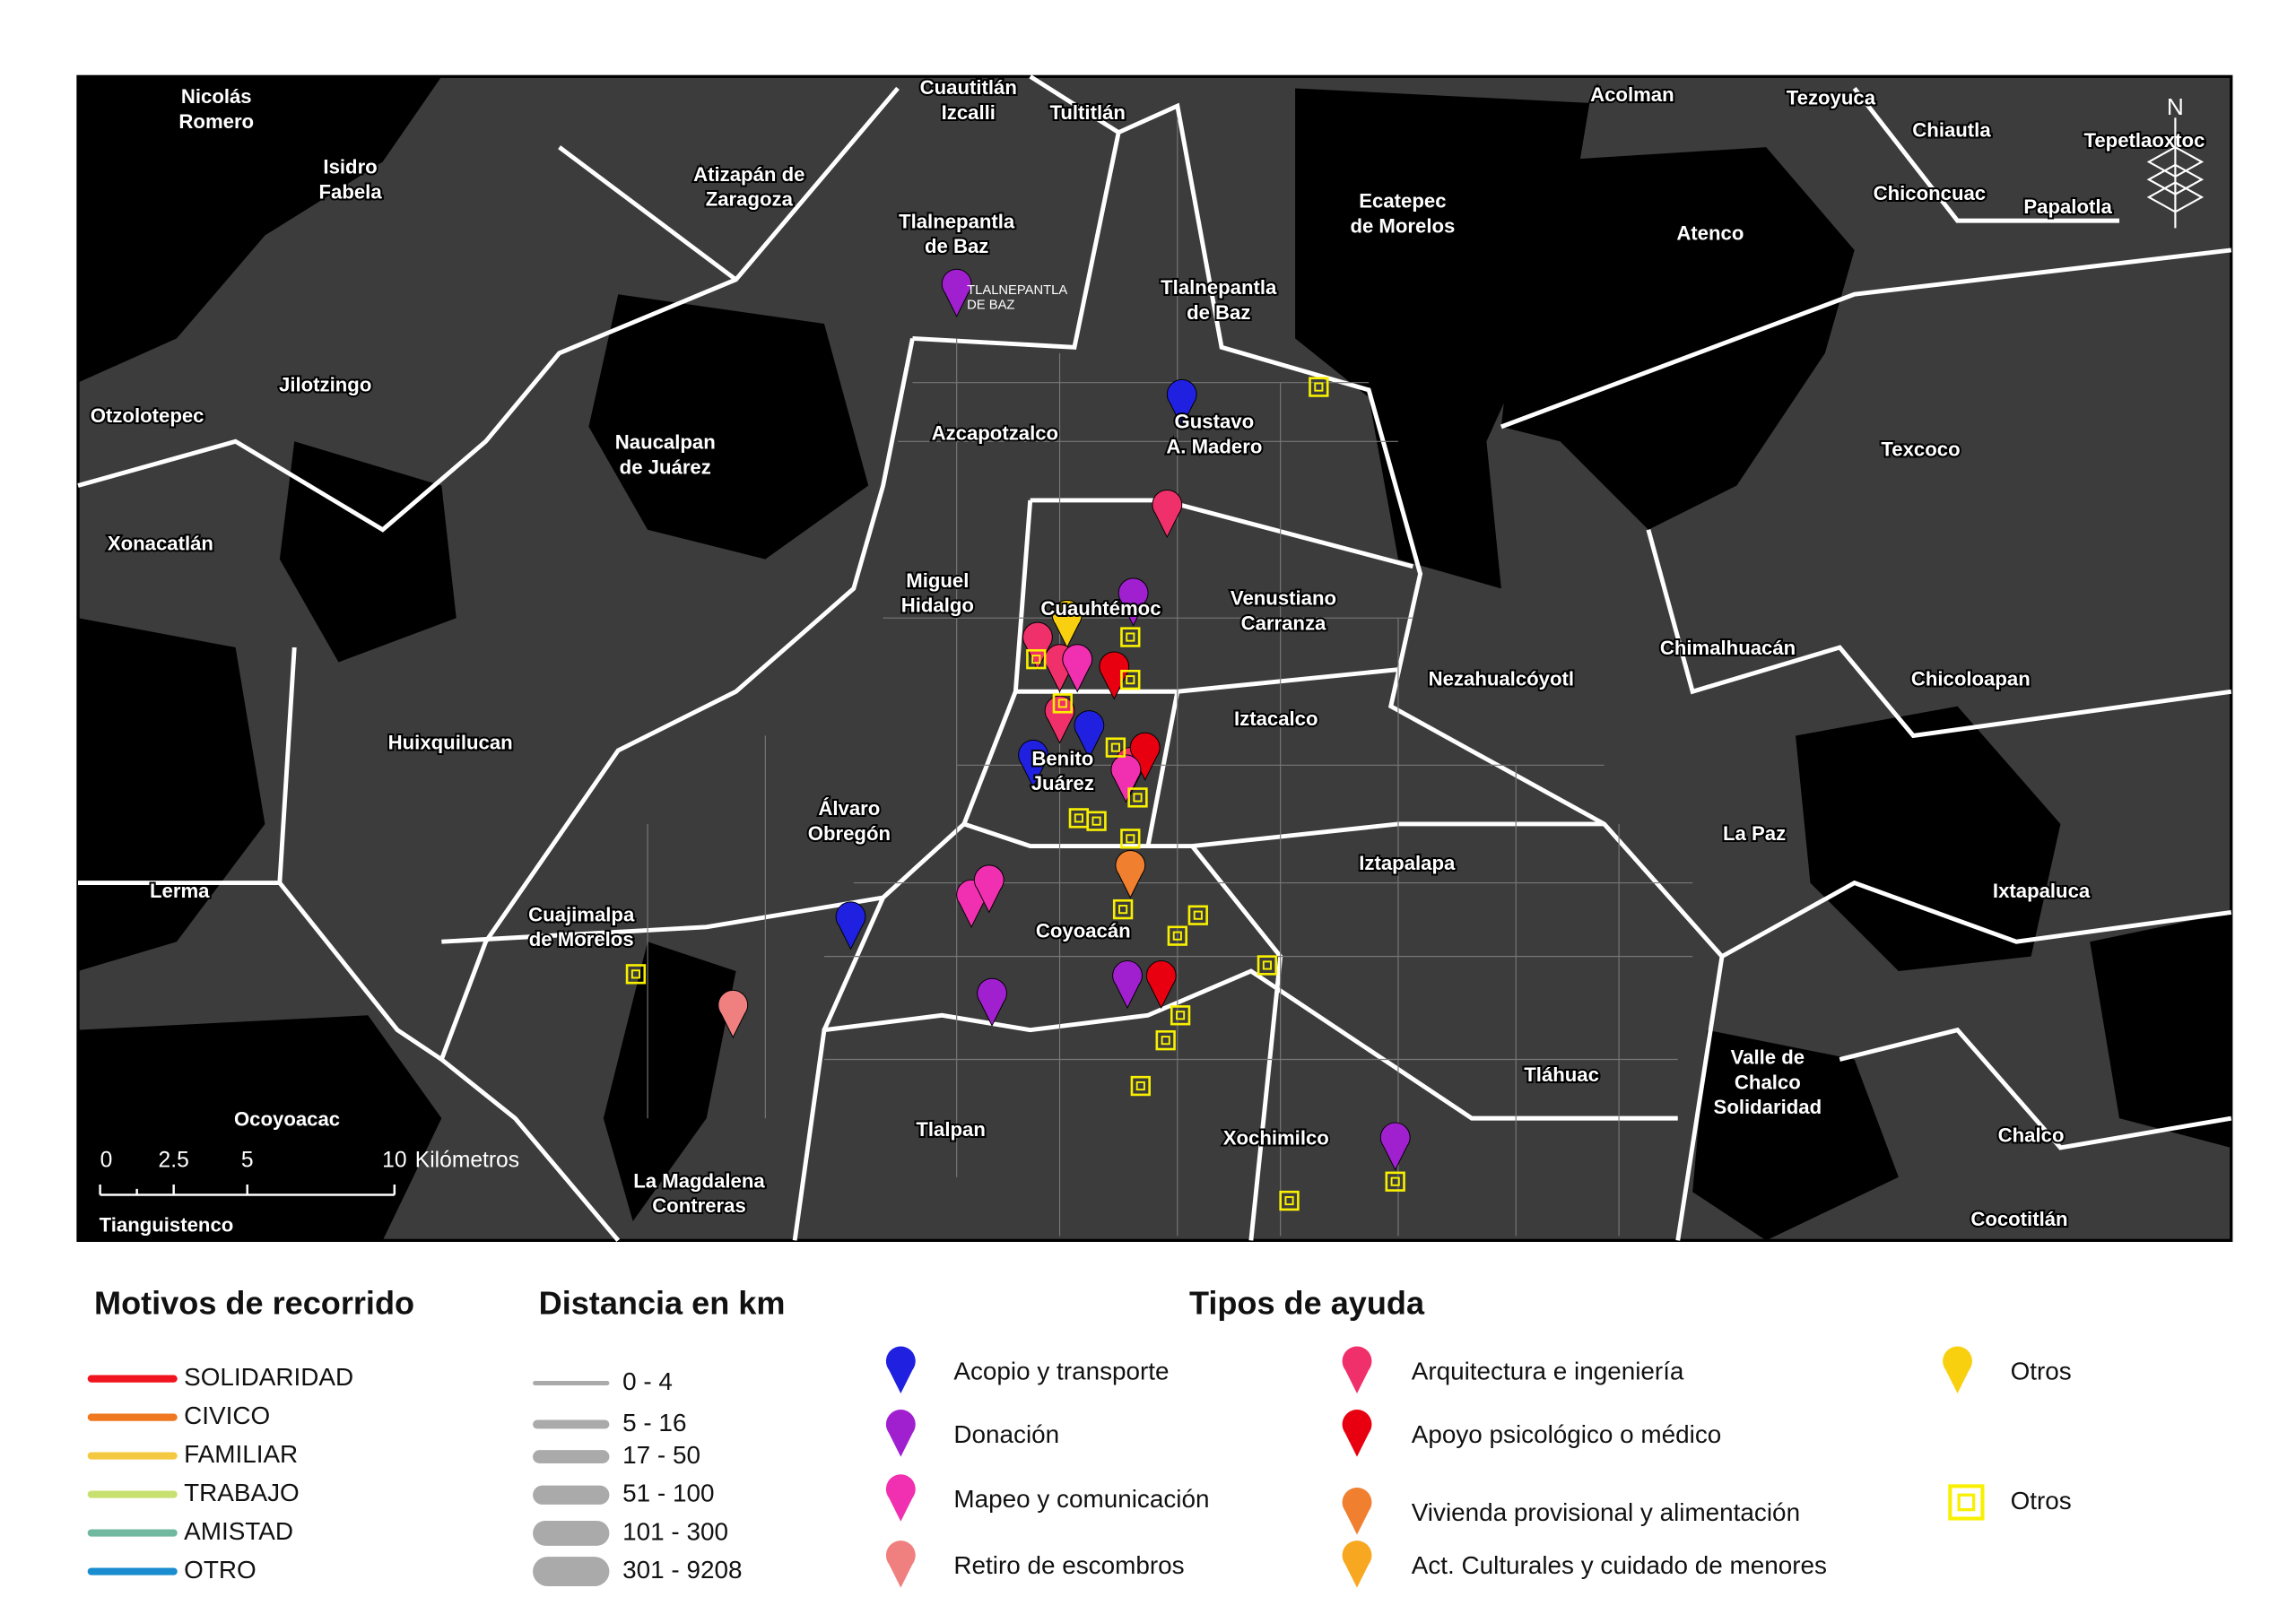  Describe the element at coordinates (581, 939) in the screenshot. I see `place-label-line: de Morelos` at that location.